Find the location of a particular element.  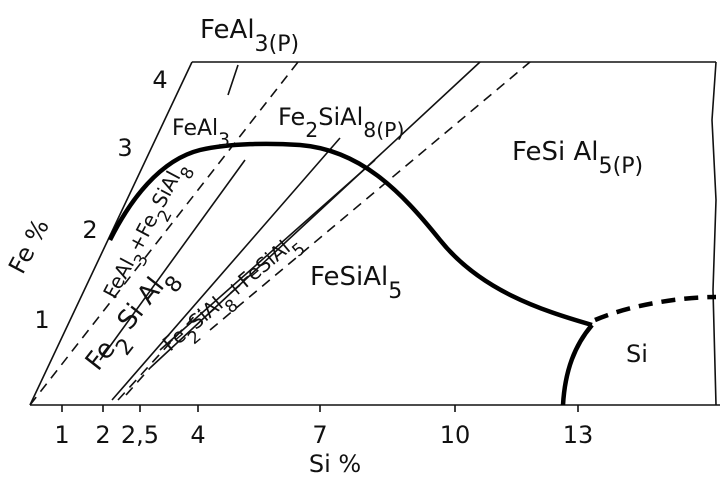

x-tick-label: 7 is located at coordinates (319, 435).